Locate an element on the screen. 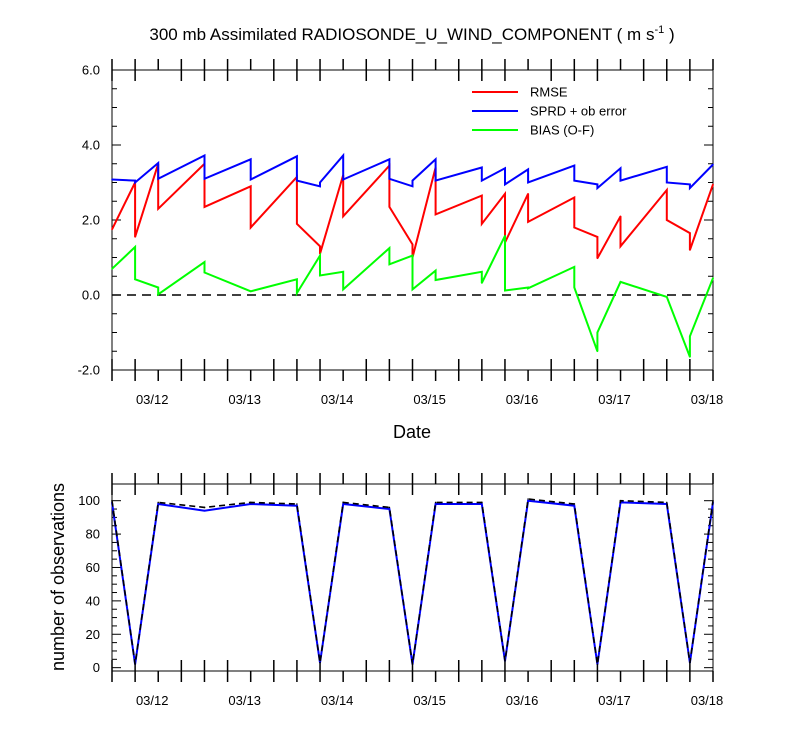  bottom-y-tick-label: 100 is located at coordinates (89, 500).